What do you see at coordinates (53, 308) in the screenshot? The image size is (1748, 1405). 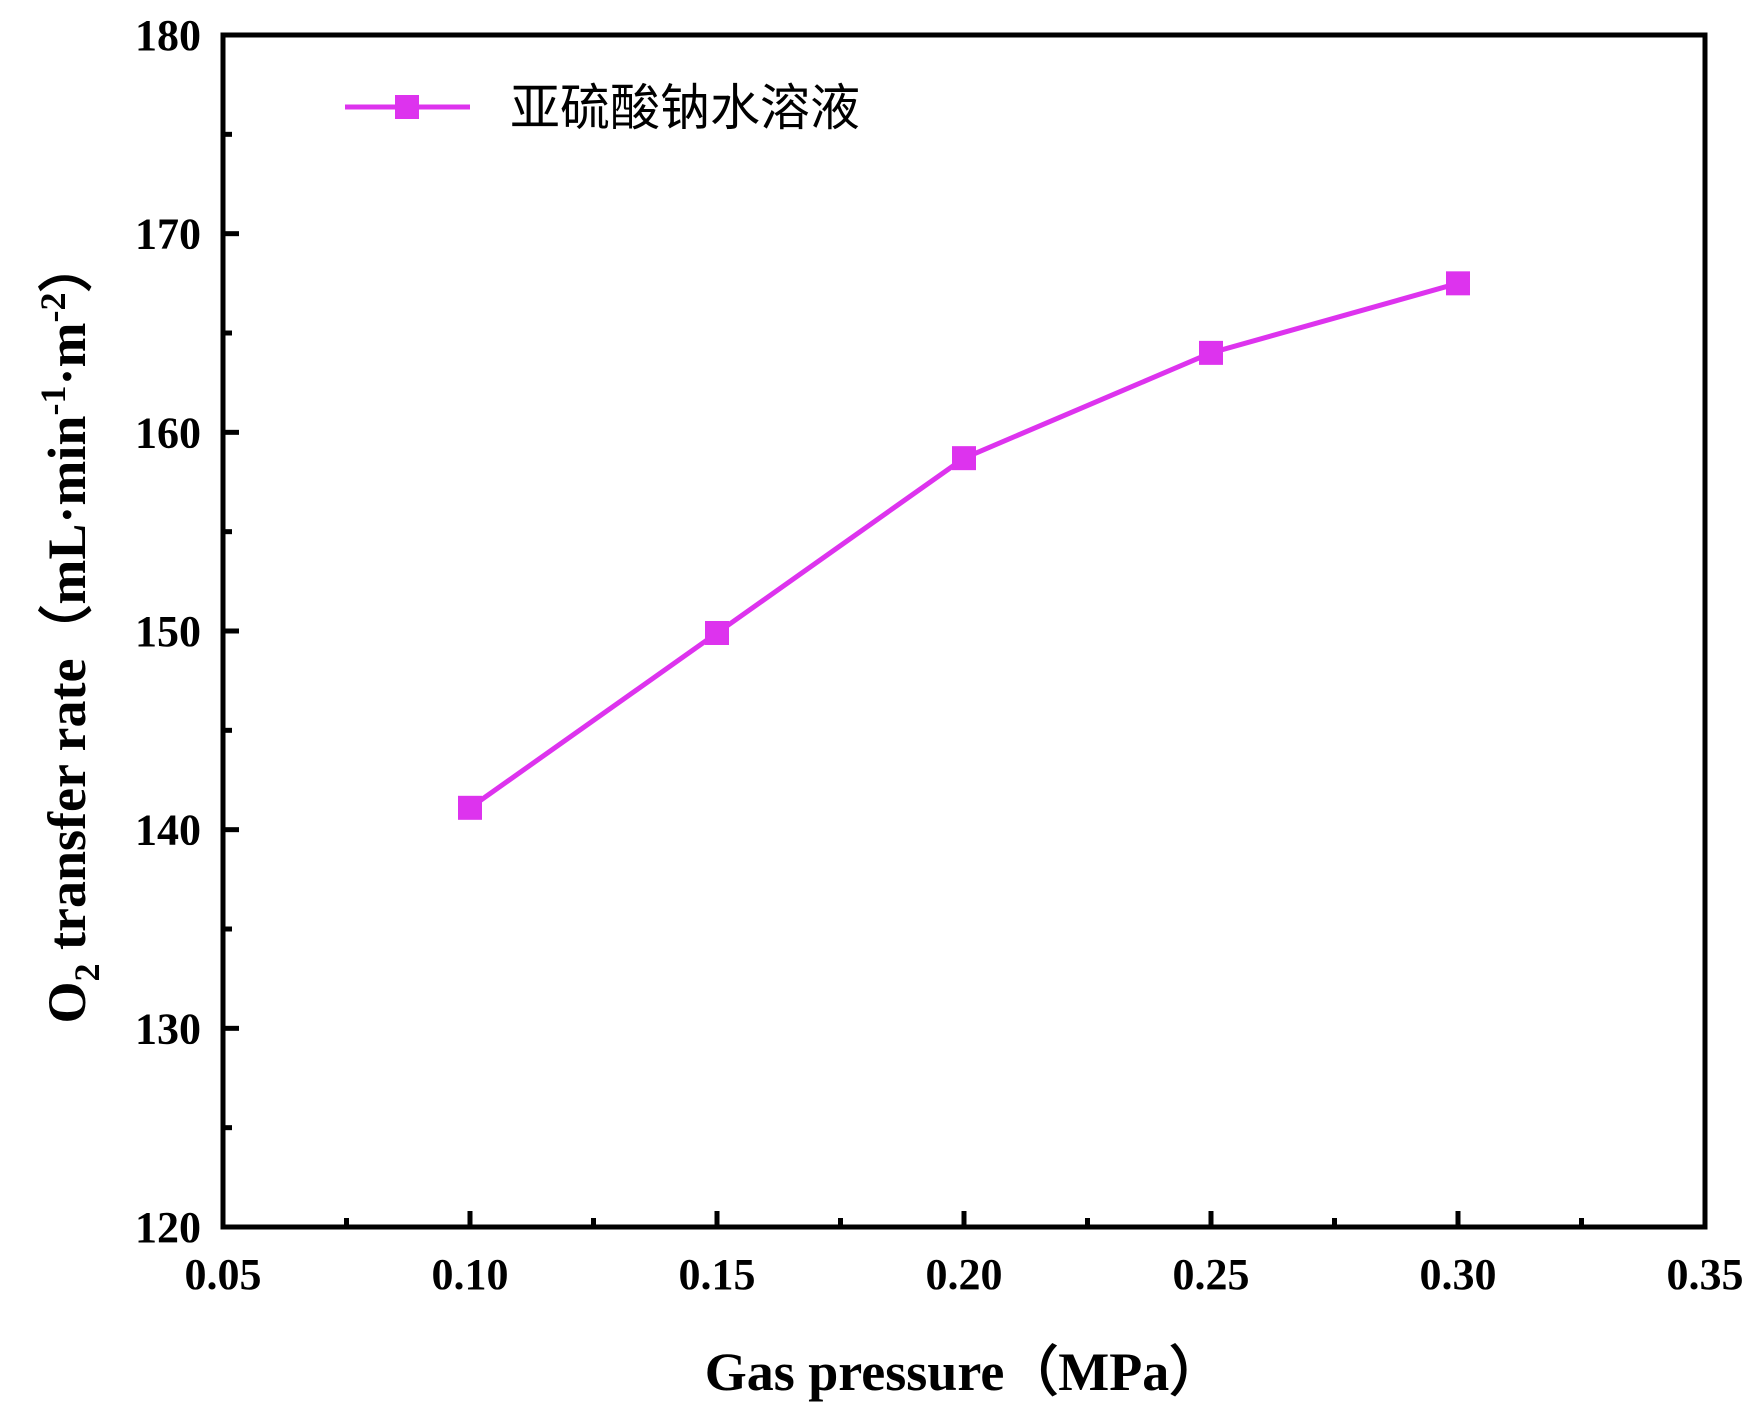 I see `y-axis-title-superscript-2: -2` at bounding box center [53, 308].